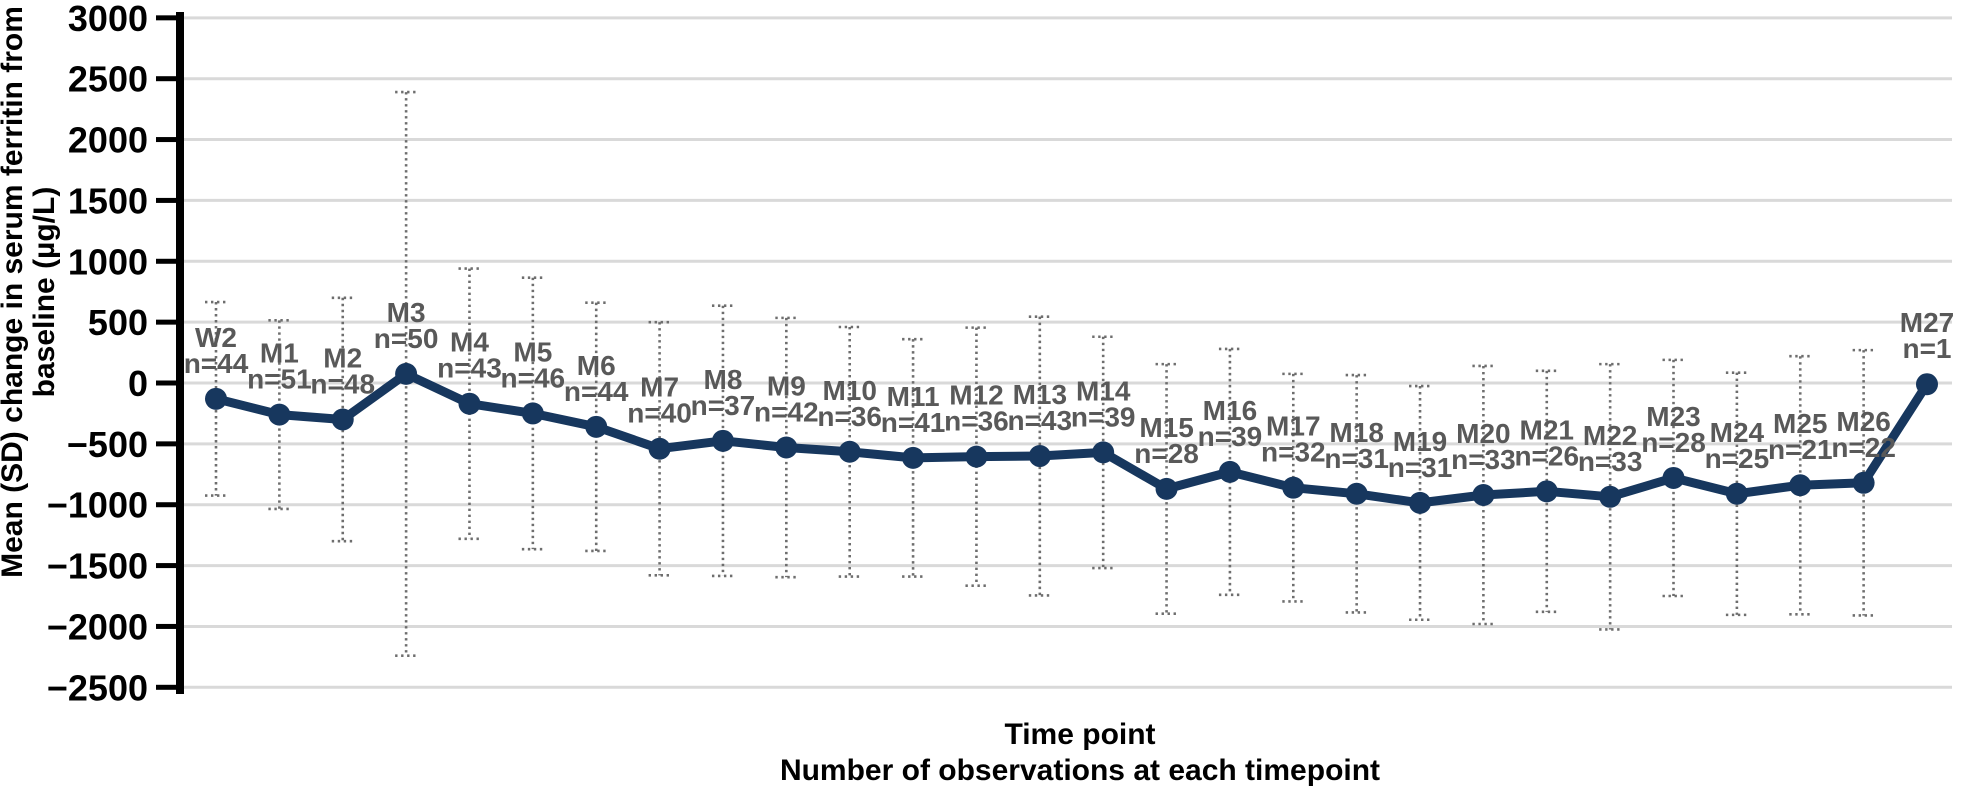  What do you see at coordinates (1420, 441) in the screenshot?
I see `point-label: M19` at bounding box center [1420, 441].